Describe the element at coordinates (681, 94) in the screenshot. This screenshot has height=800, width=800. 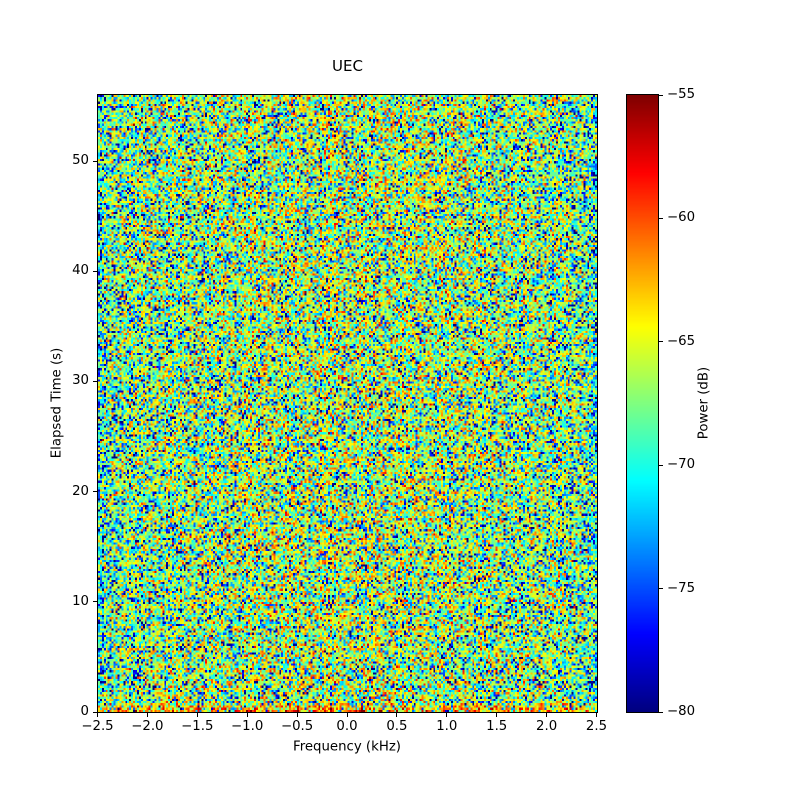
I see `colorbar-tick-label: −55` at that location.